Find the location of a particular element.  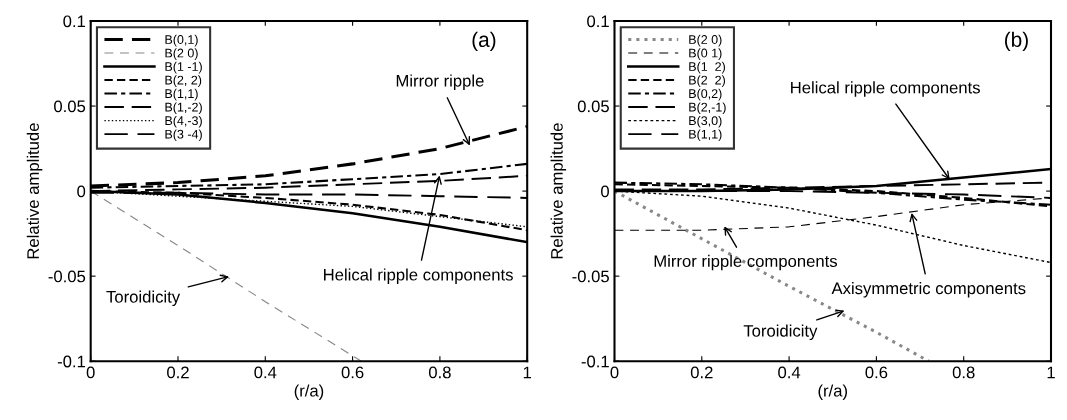

annotation: Mirror ripple is located at coordinates (440, 82).